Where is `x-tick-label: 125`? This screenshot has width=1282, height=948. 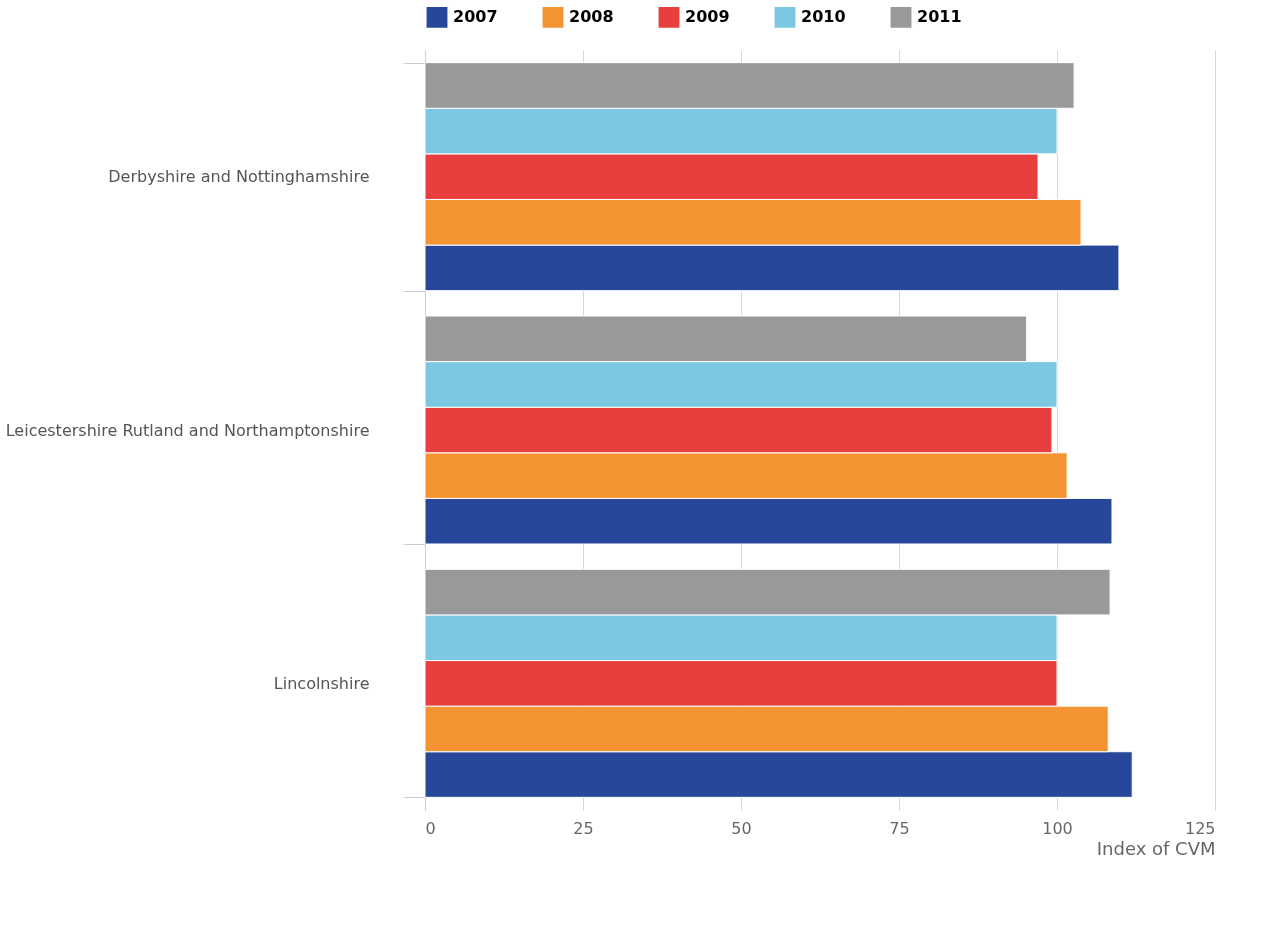 x-tick-label: 125 is located at coordinates (1200, 828).